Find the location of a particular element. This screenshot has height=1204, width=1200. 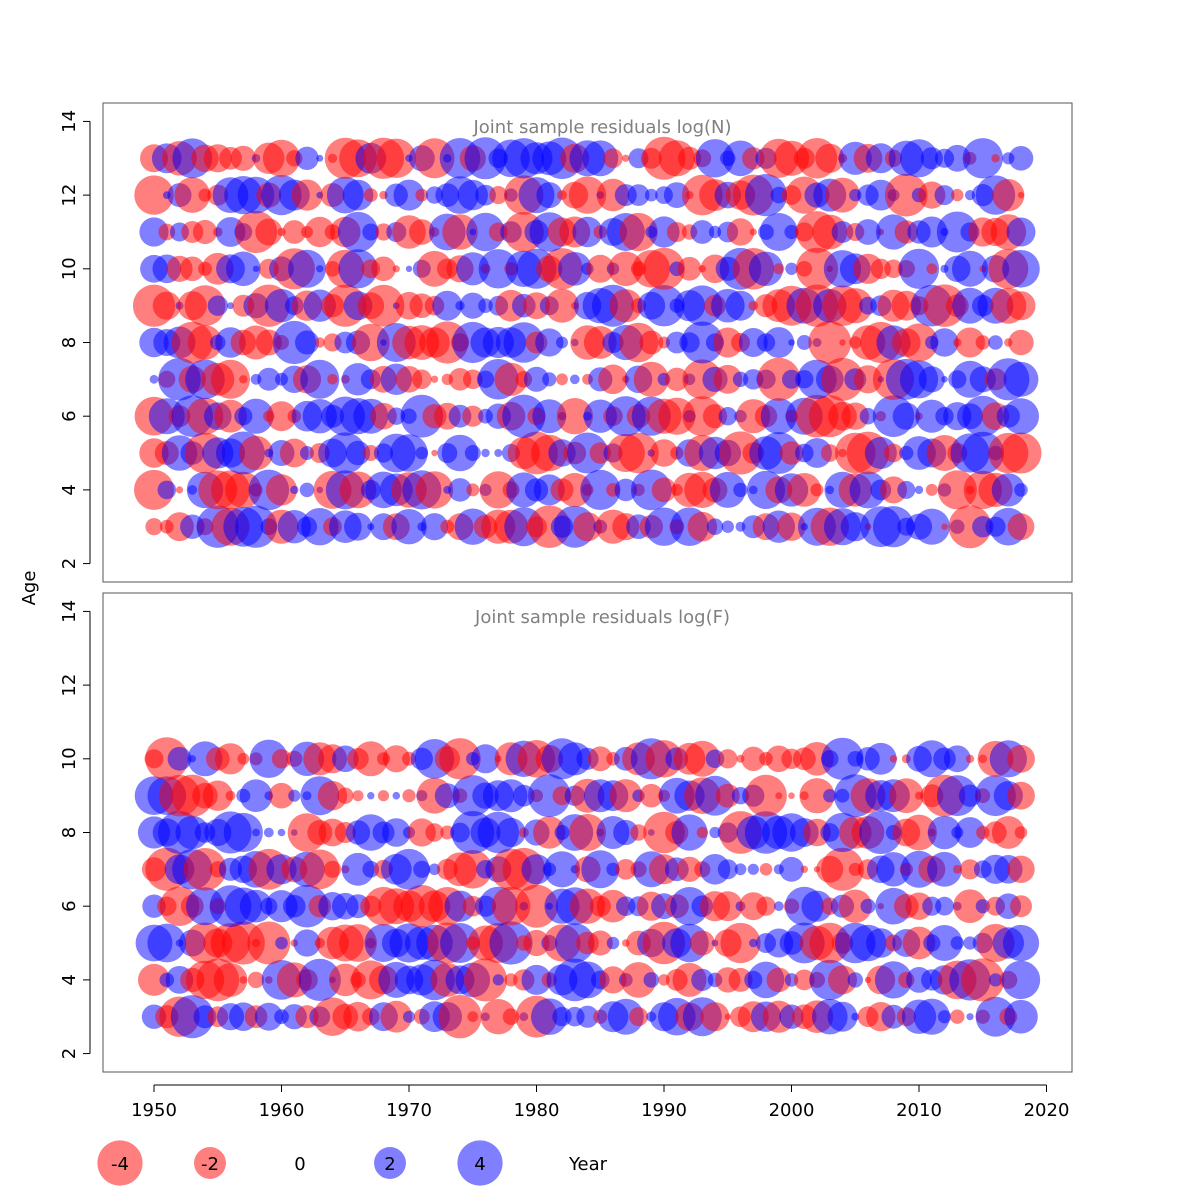

y-tick-label: 4 is located at coordinates (69, 489).